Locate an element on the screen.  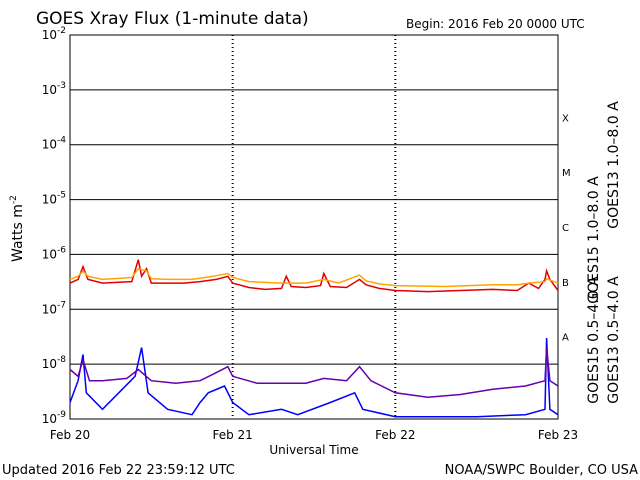
x-tick-label: Feb 21 is located at coordinates (232, 435).